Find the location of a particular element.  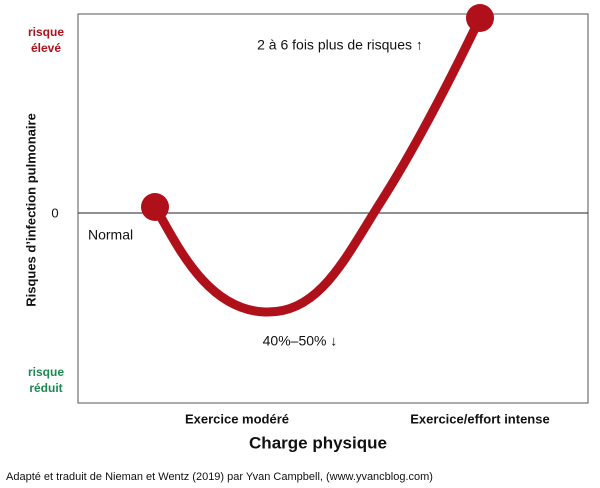

zero-label: 0 is located at coordinates (54, 212).